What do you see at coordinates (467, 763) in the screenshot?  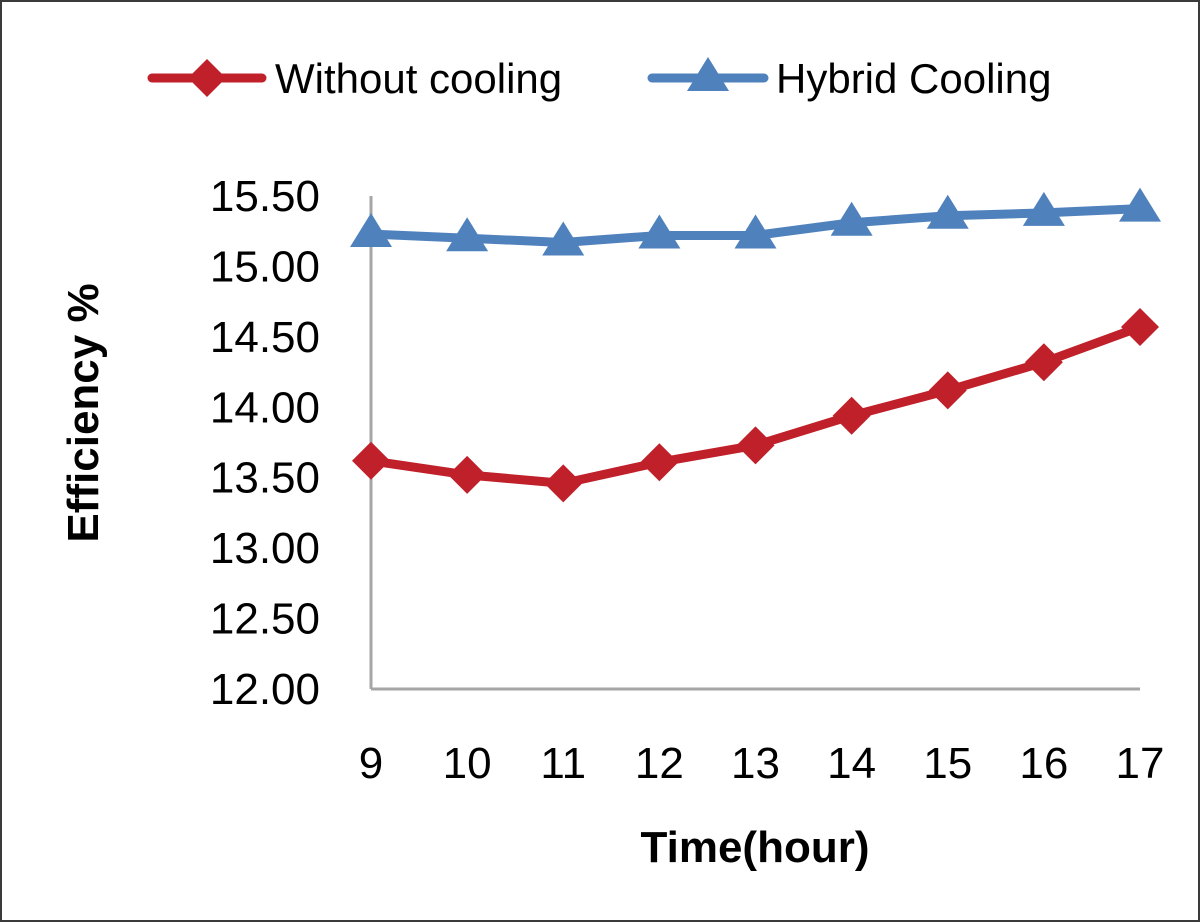 I see `x-tick-label: 10` at bounding box center [467, 763].